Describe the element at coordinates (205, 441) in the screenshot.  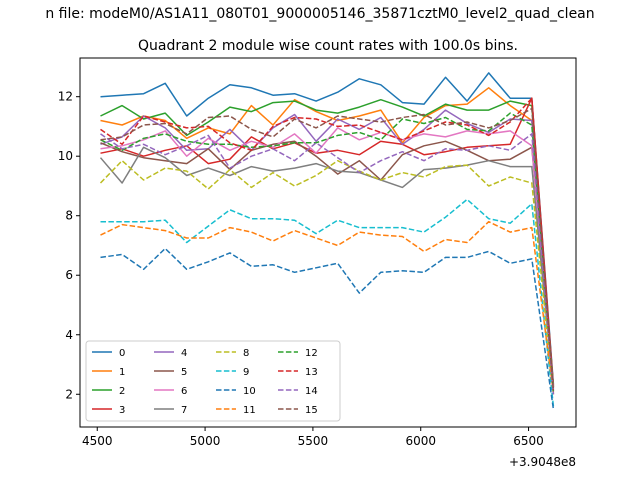
I see `x-tick-label: 5000` at that location.